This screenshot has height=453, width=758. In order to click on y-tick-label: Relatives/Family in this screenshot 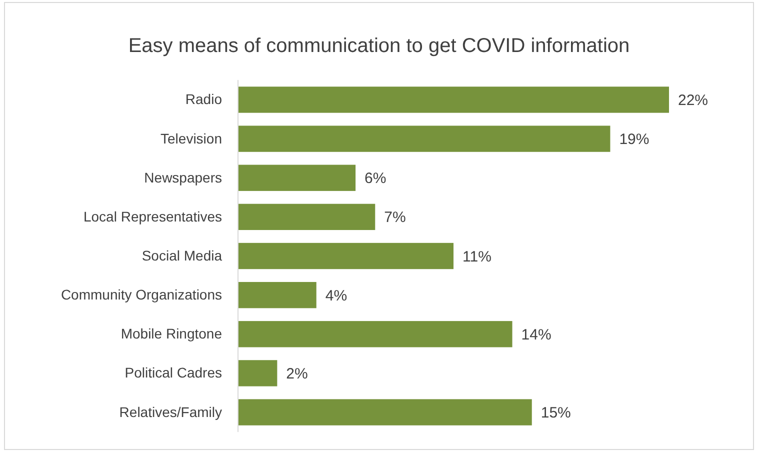, I will do `click(170, 412)`.